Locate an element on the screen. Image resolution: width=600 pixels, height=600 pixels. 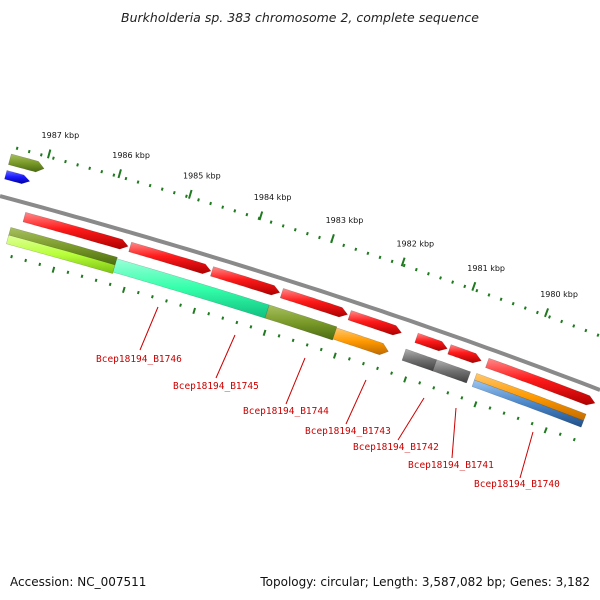
gene-label: Bcep18194_B1746 is located at coordinates (139, 359).